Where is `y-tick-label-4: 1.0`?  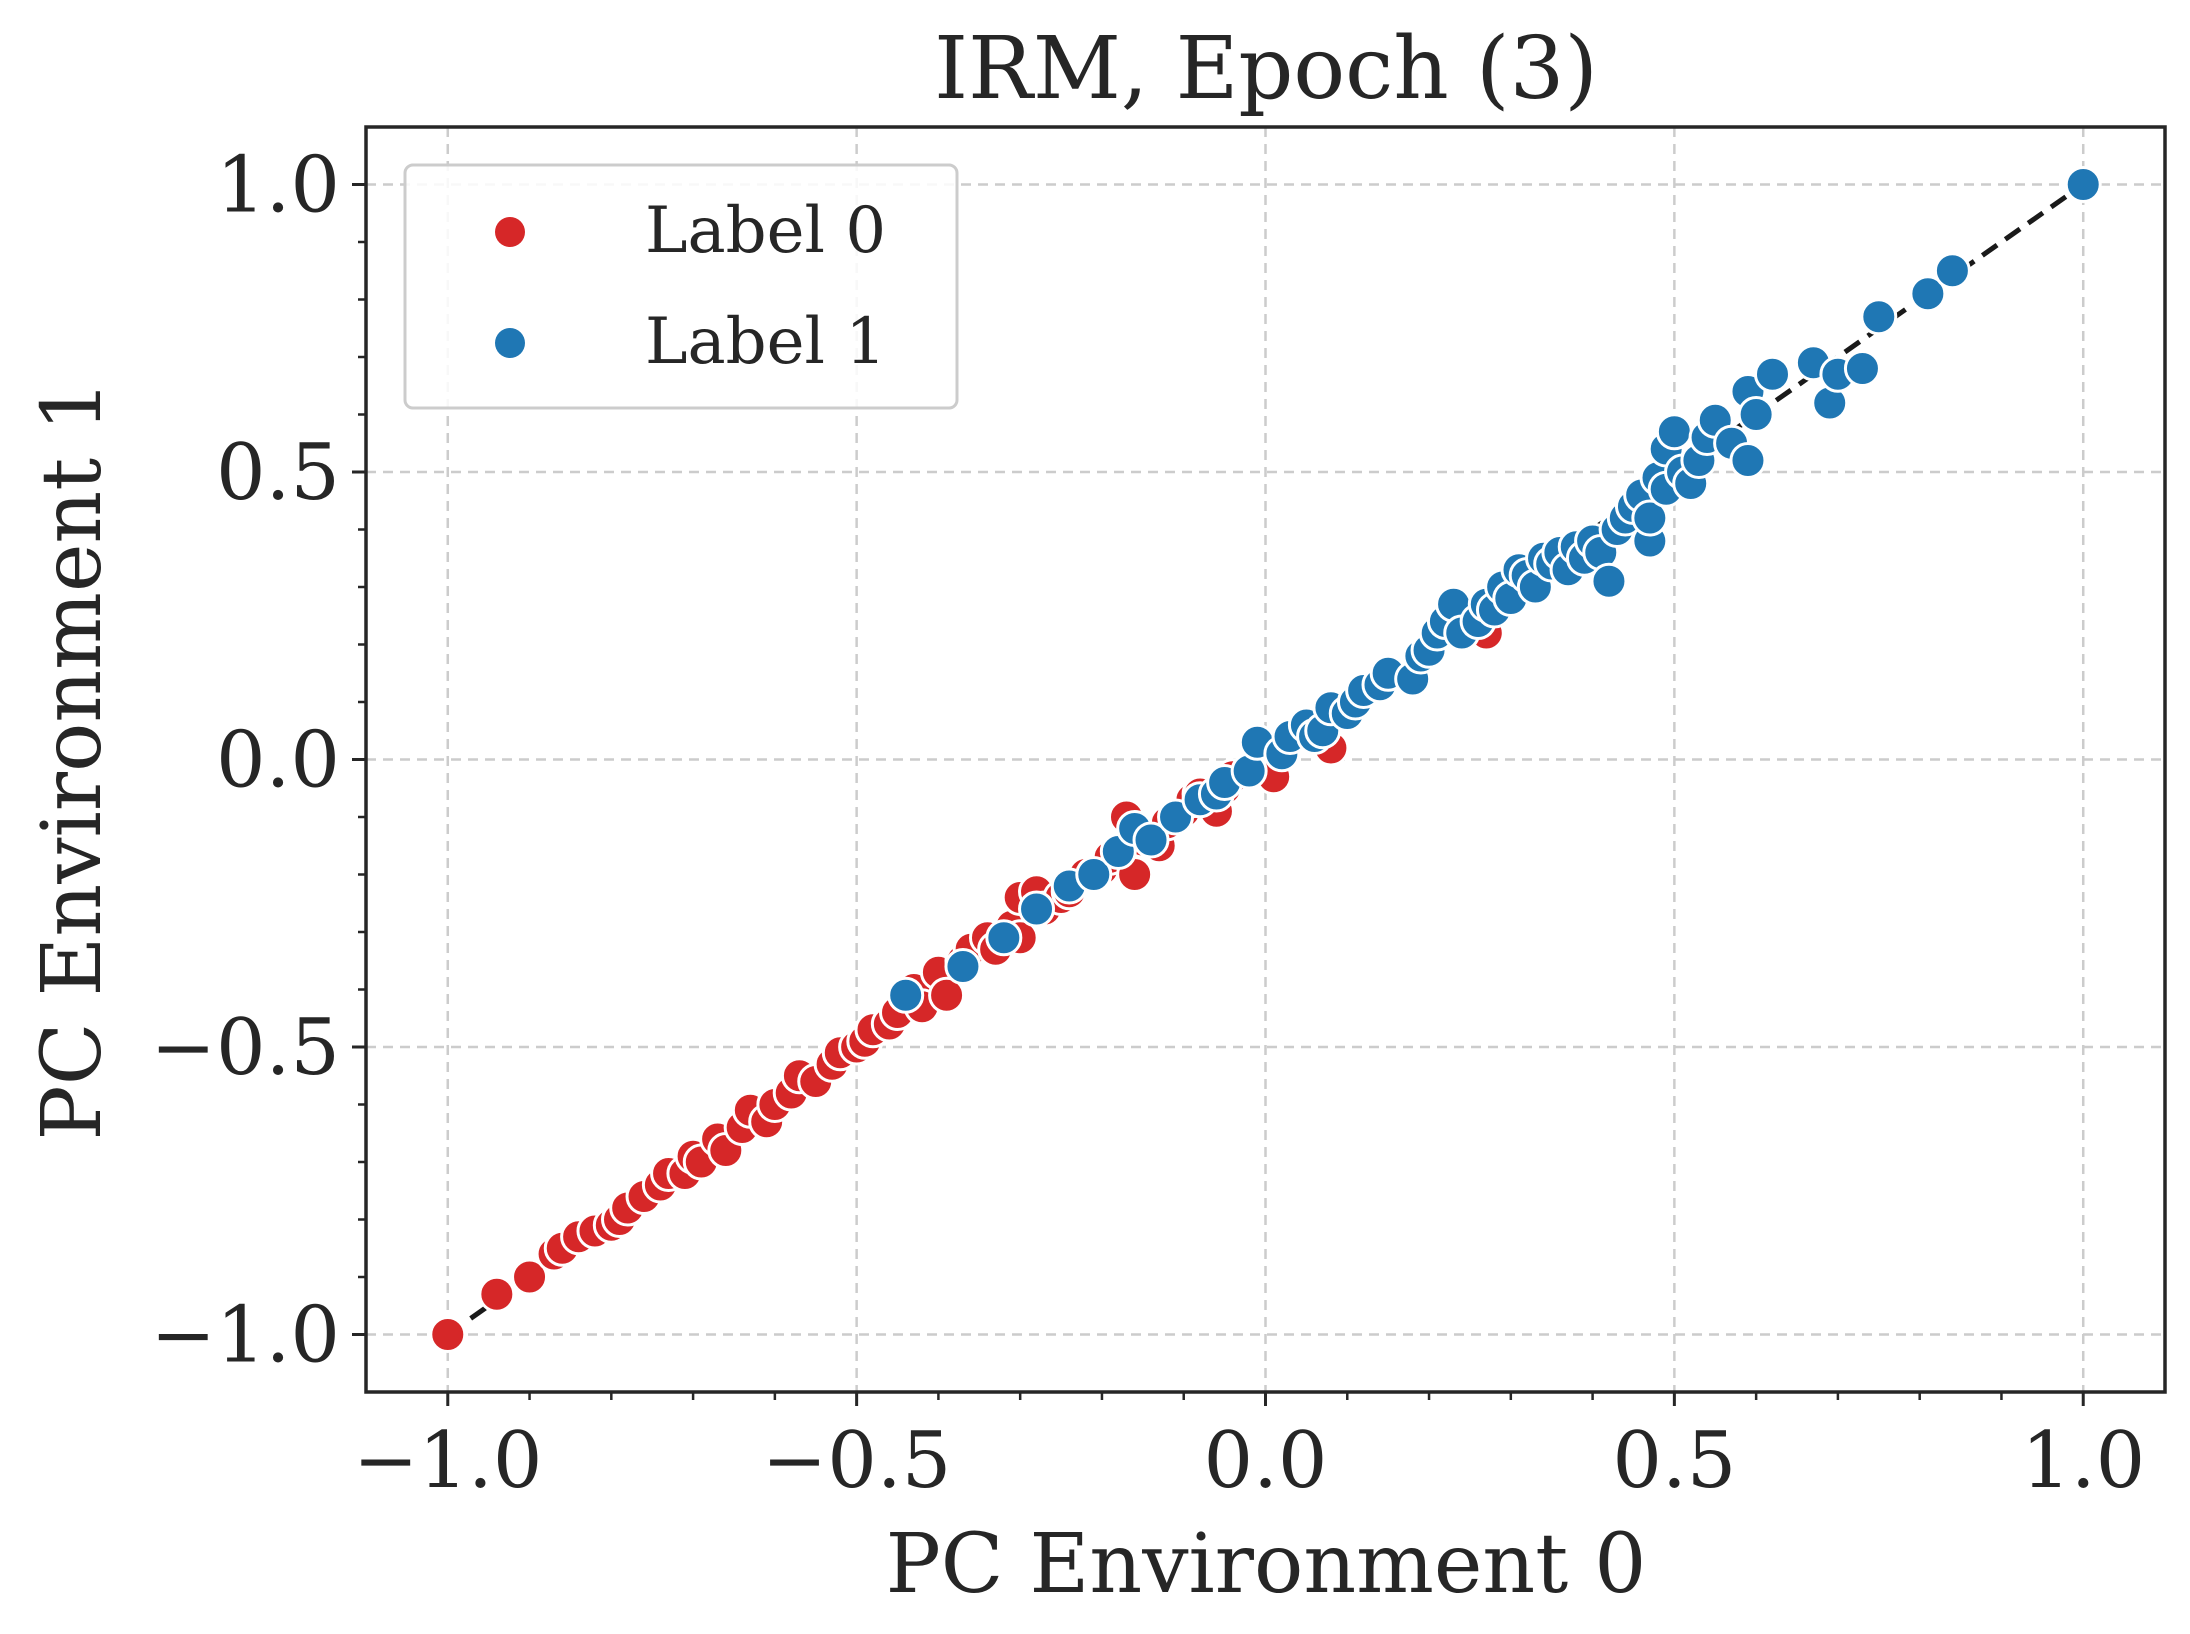 y-tick-label-4: 1.0 is located at coordinates (278, 186).